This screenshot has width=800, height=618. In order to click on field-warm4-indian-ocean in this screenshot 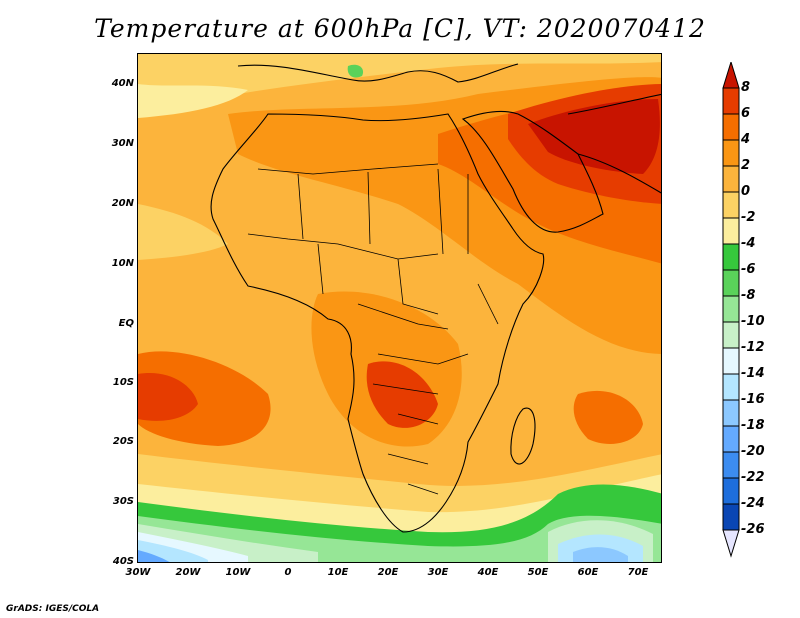, I will do `click(608, 417)`.